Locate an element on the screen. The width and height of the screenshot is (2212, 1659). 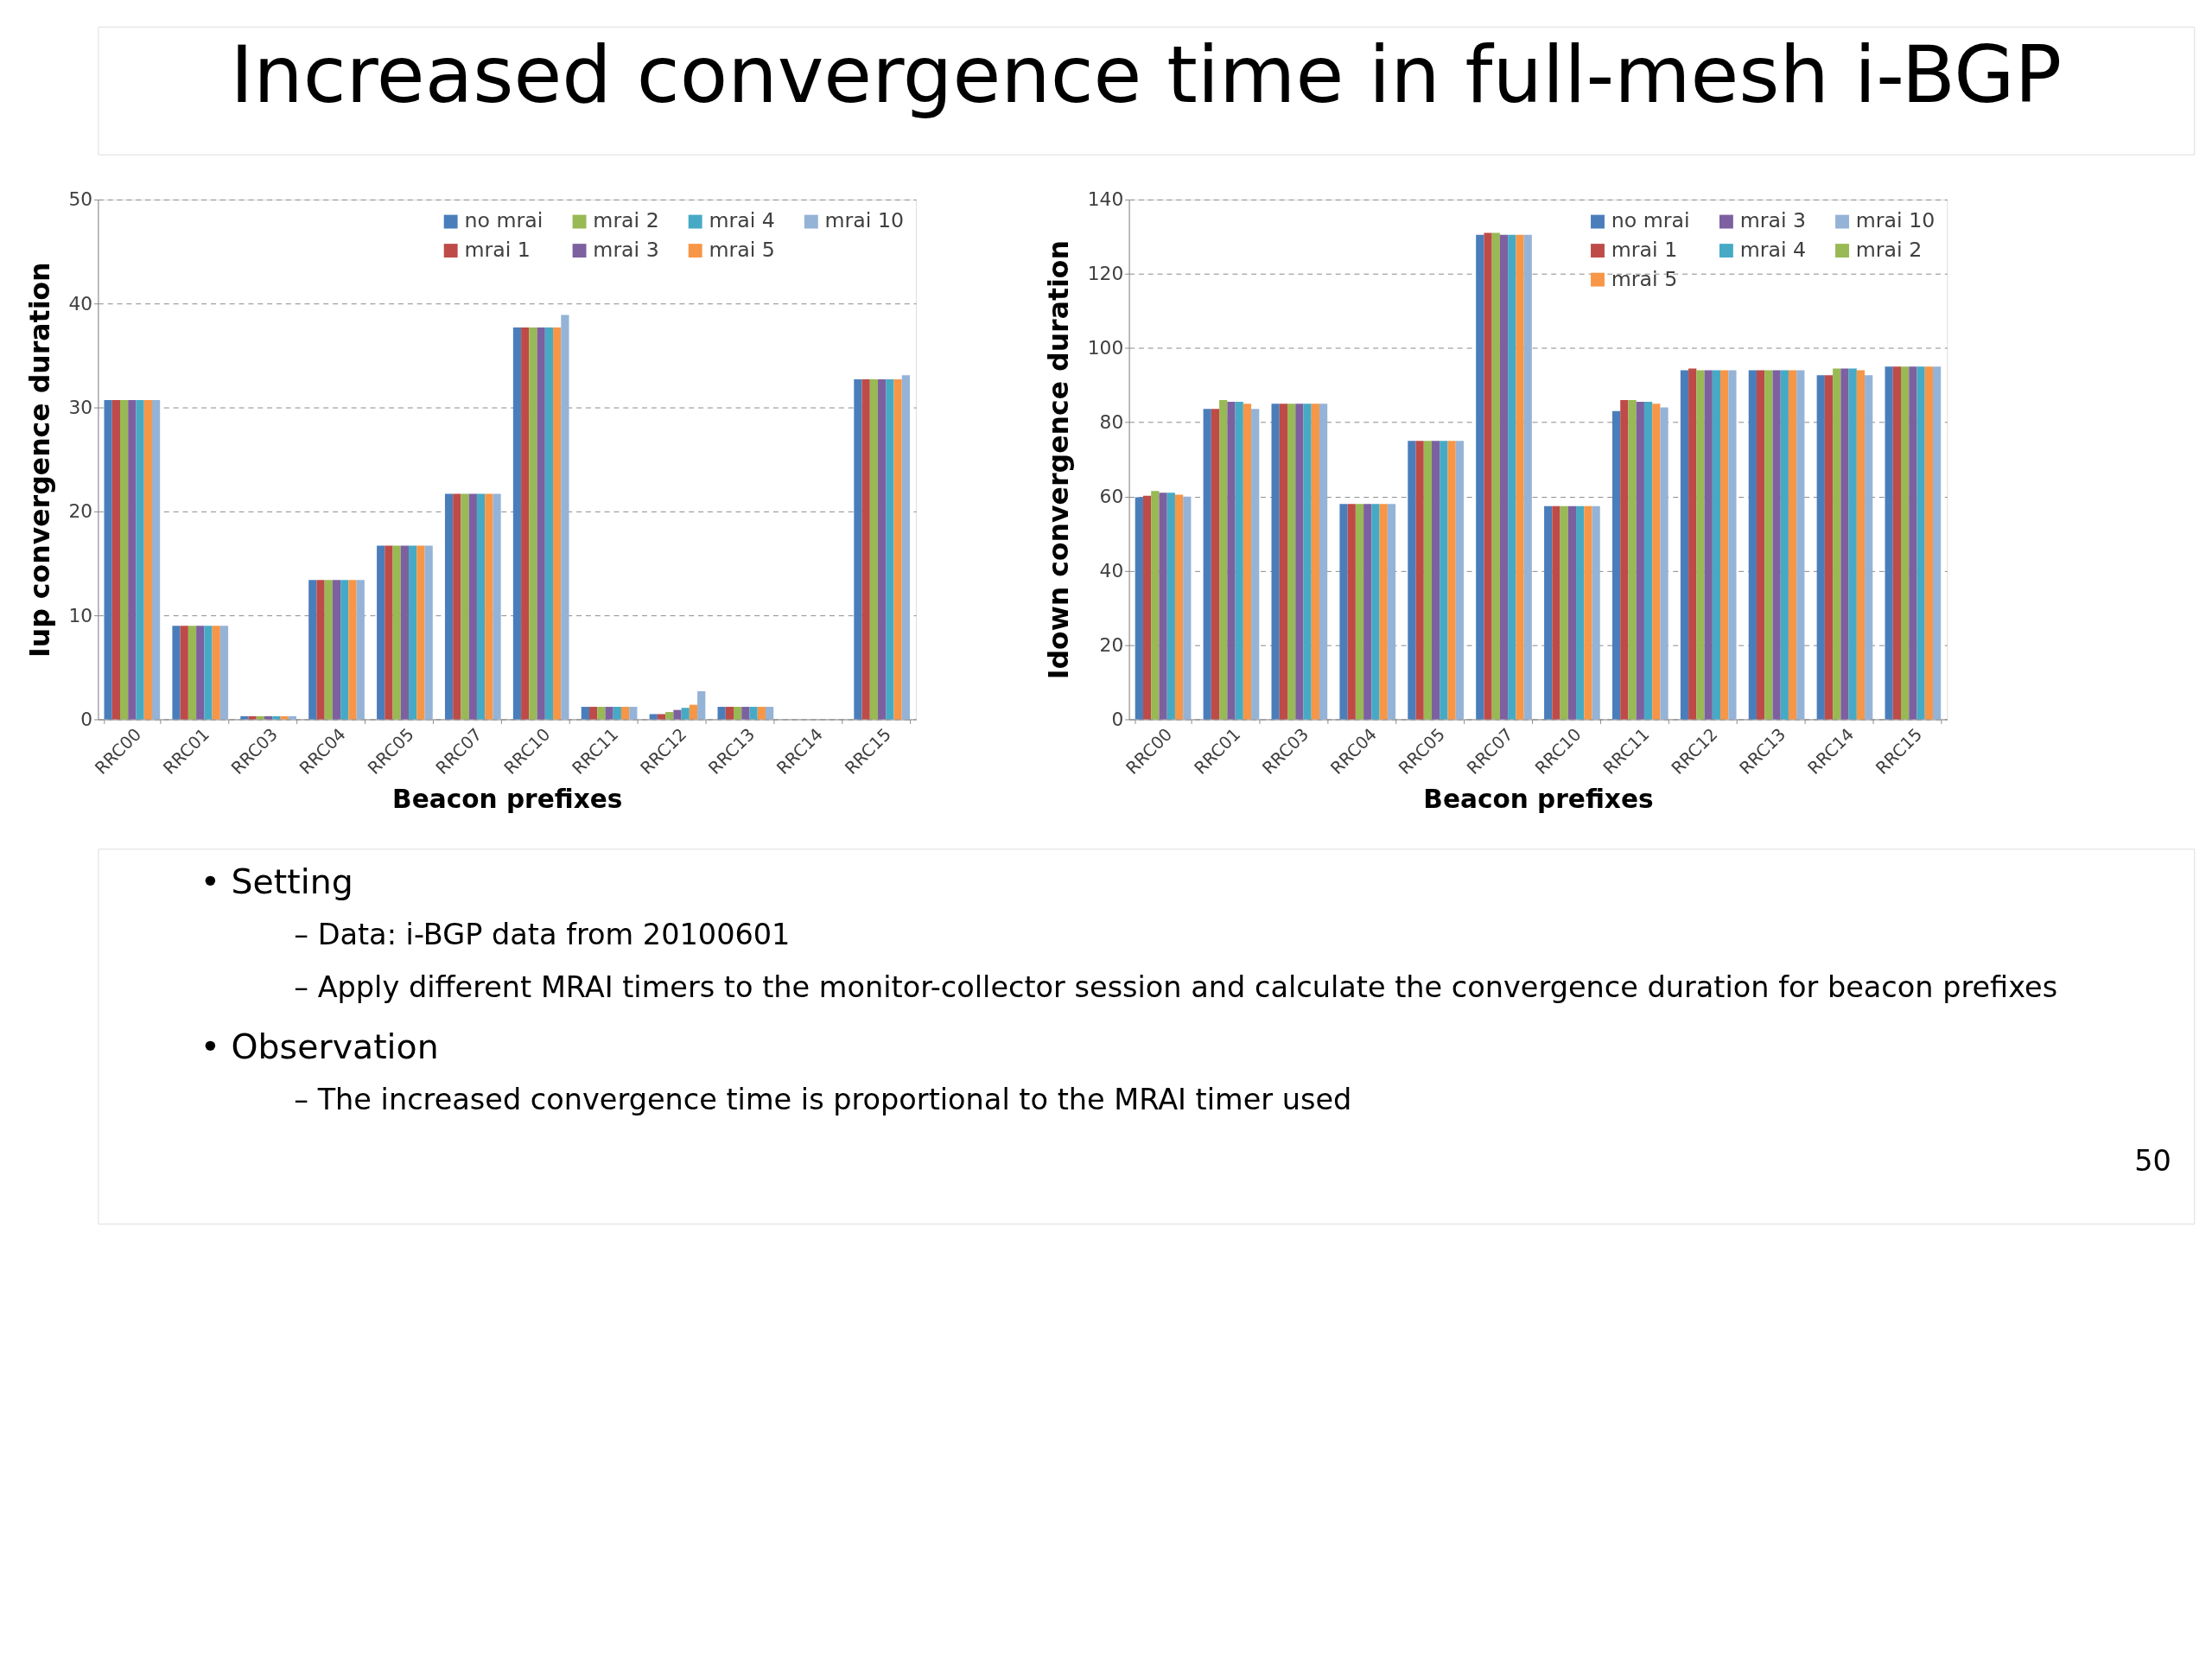
y-tick-label: 140 is located at coordinates (1105, 199).